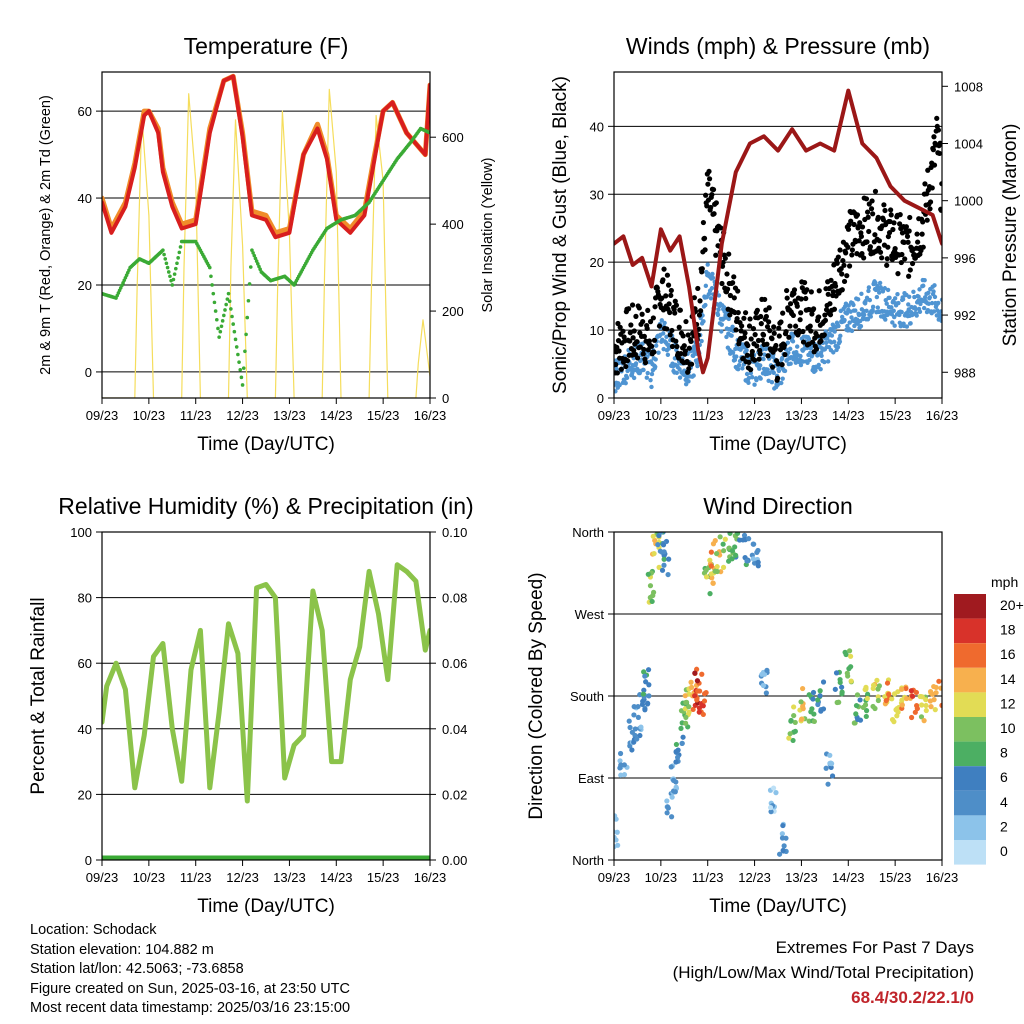 The image size is (1024, 1024). I want to click on humidity-xtick-label: 10/23, so click(149, 877).